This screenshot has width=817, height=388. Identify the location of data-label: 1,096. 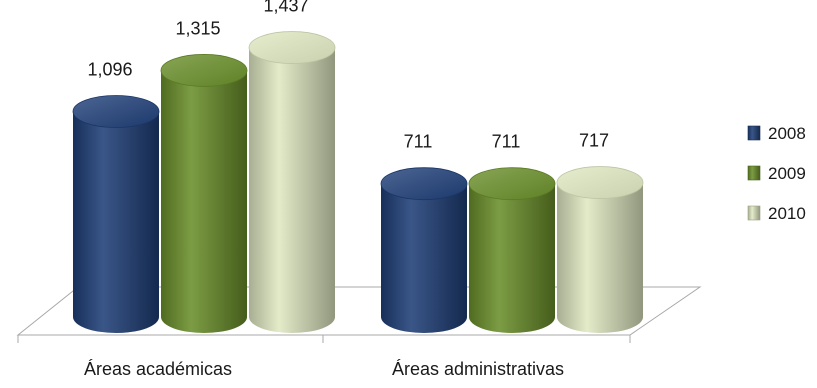
(109, 70).